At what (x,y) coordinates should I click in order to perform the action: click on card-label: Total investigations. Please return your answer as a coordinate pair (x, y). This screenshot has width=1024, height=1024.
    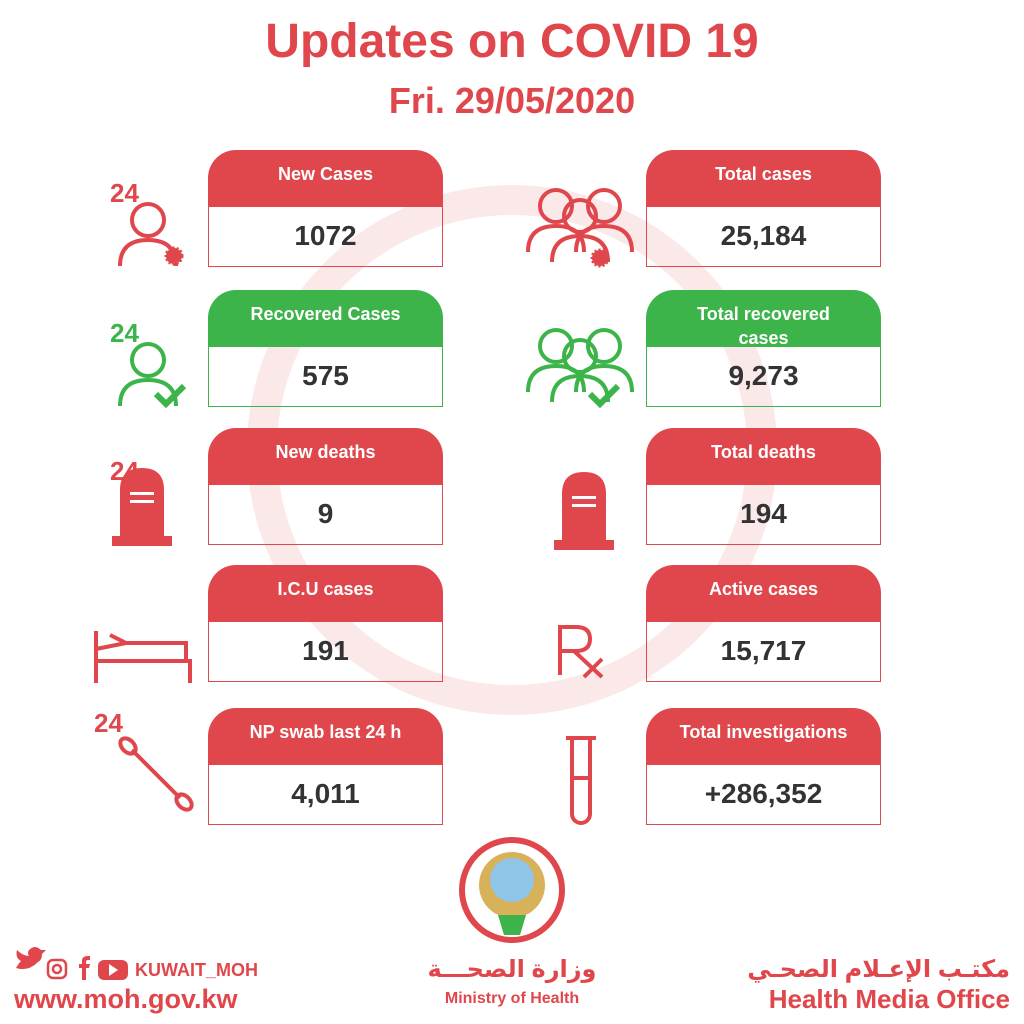
    Looking at the image, I should click on (763, 736).